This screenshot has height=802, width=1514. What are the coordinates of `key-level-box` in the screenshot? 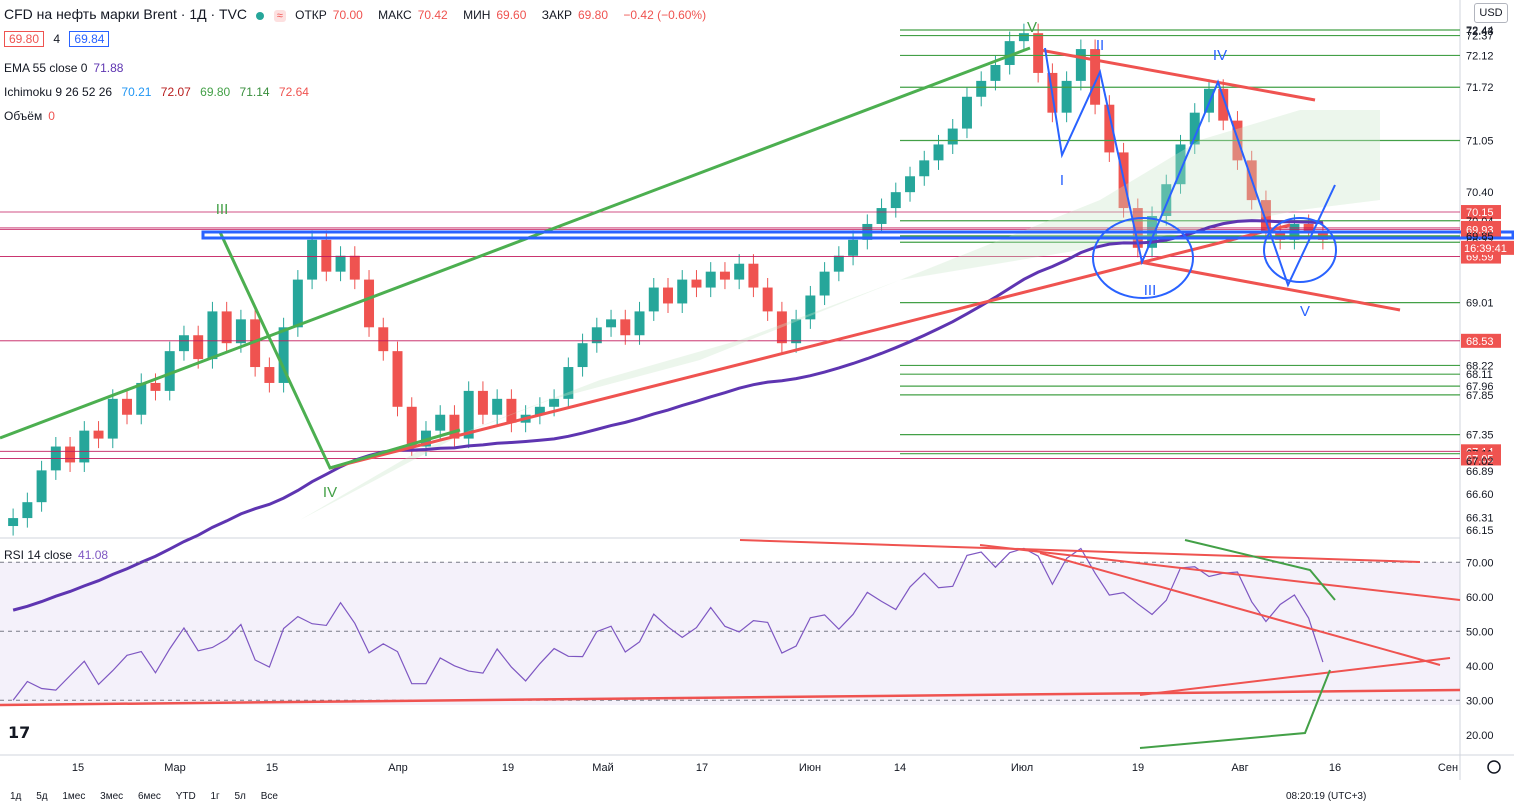 It's located at (857, 235).